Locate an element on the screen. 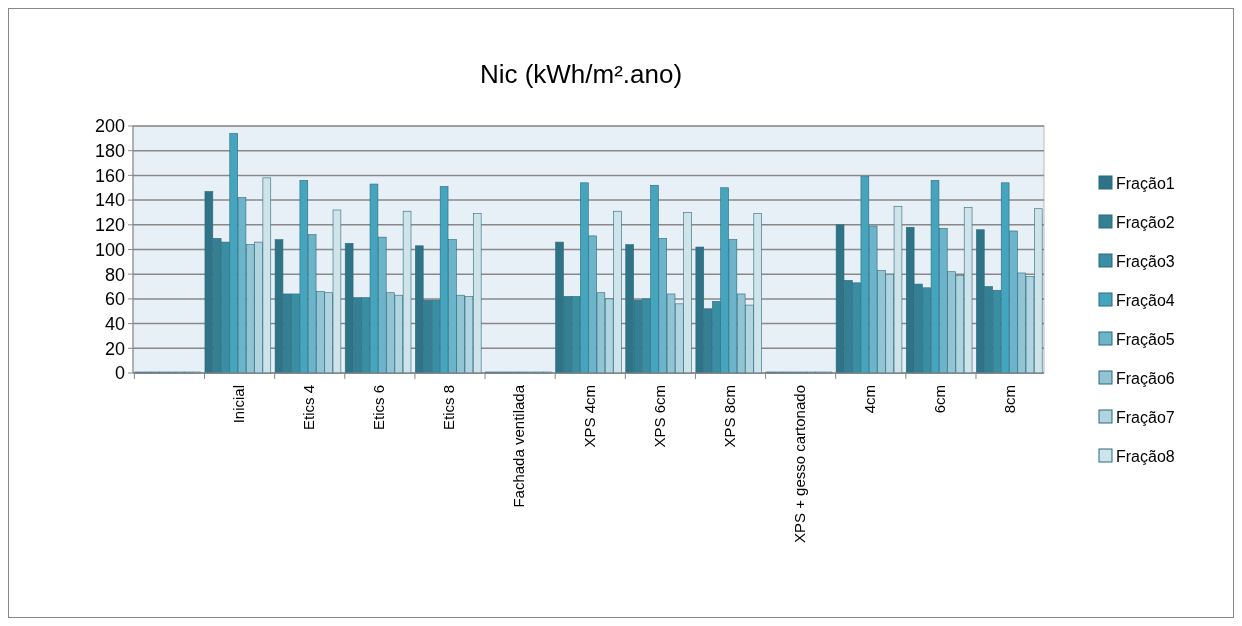 The width and height of the screenshot is (1242, 626). x-tick-label: 4cm is located at coordinates (870, 399).